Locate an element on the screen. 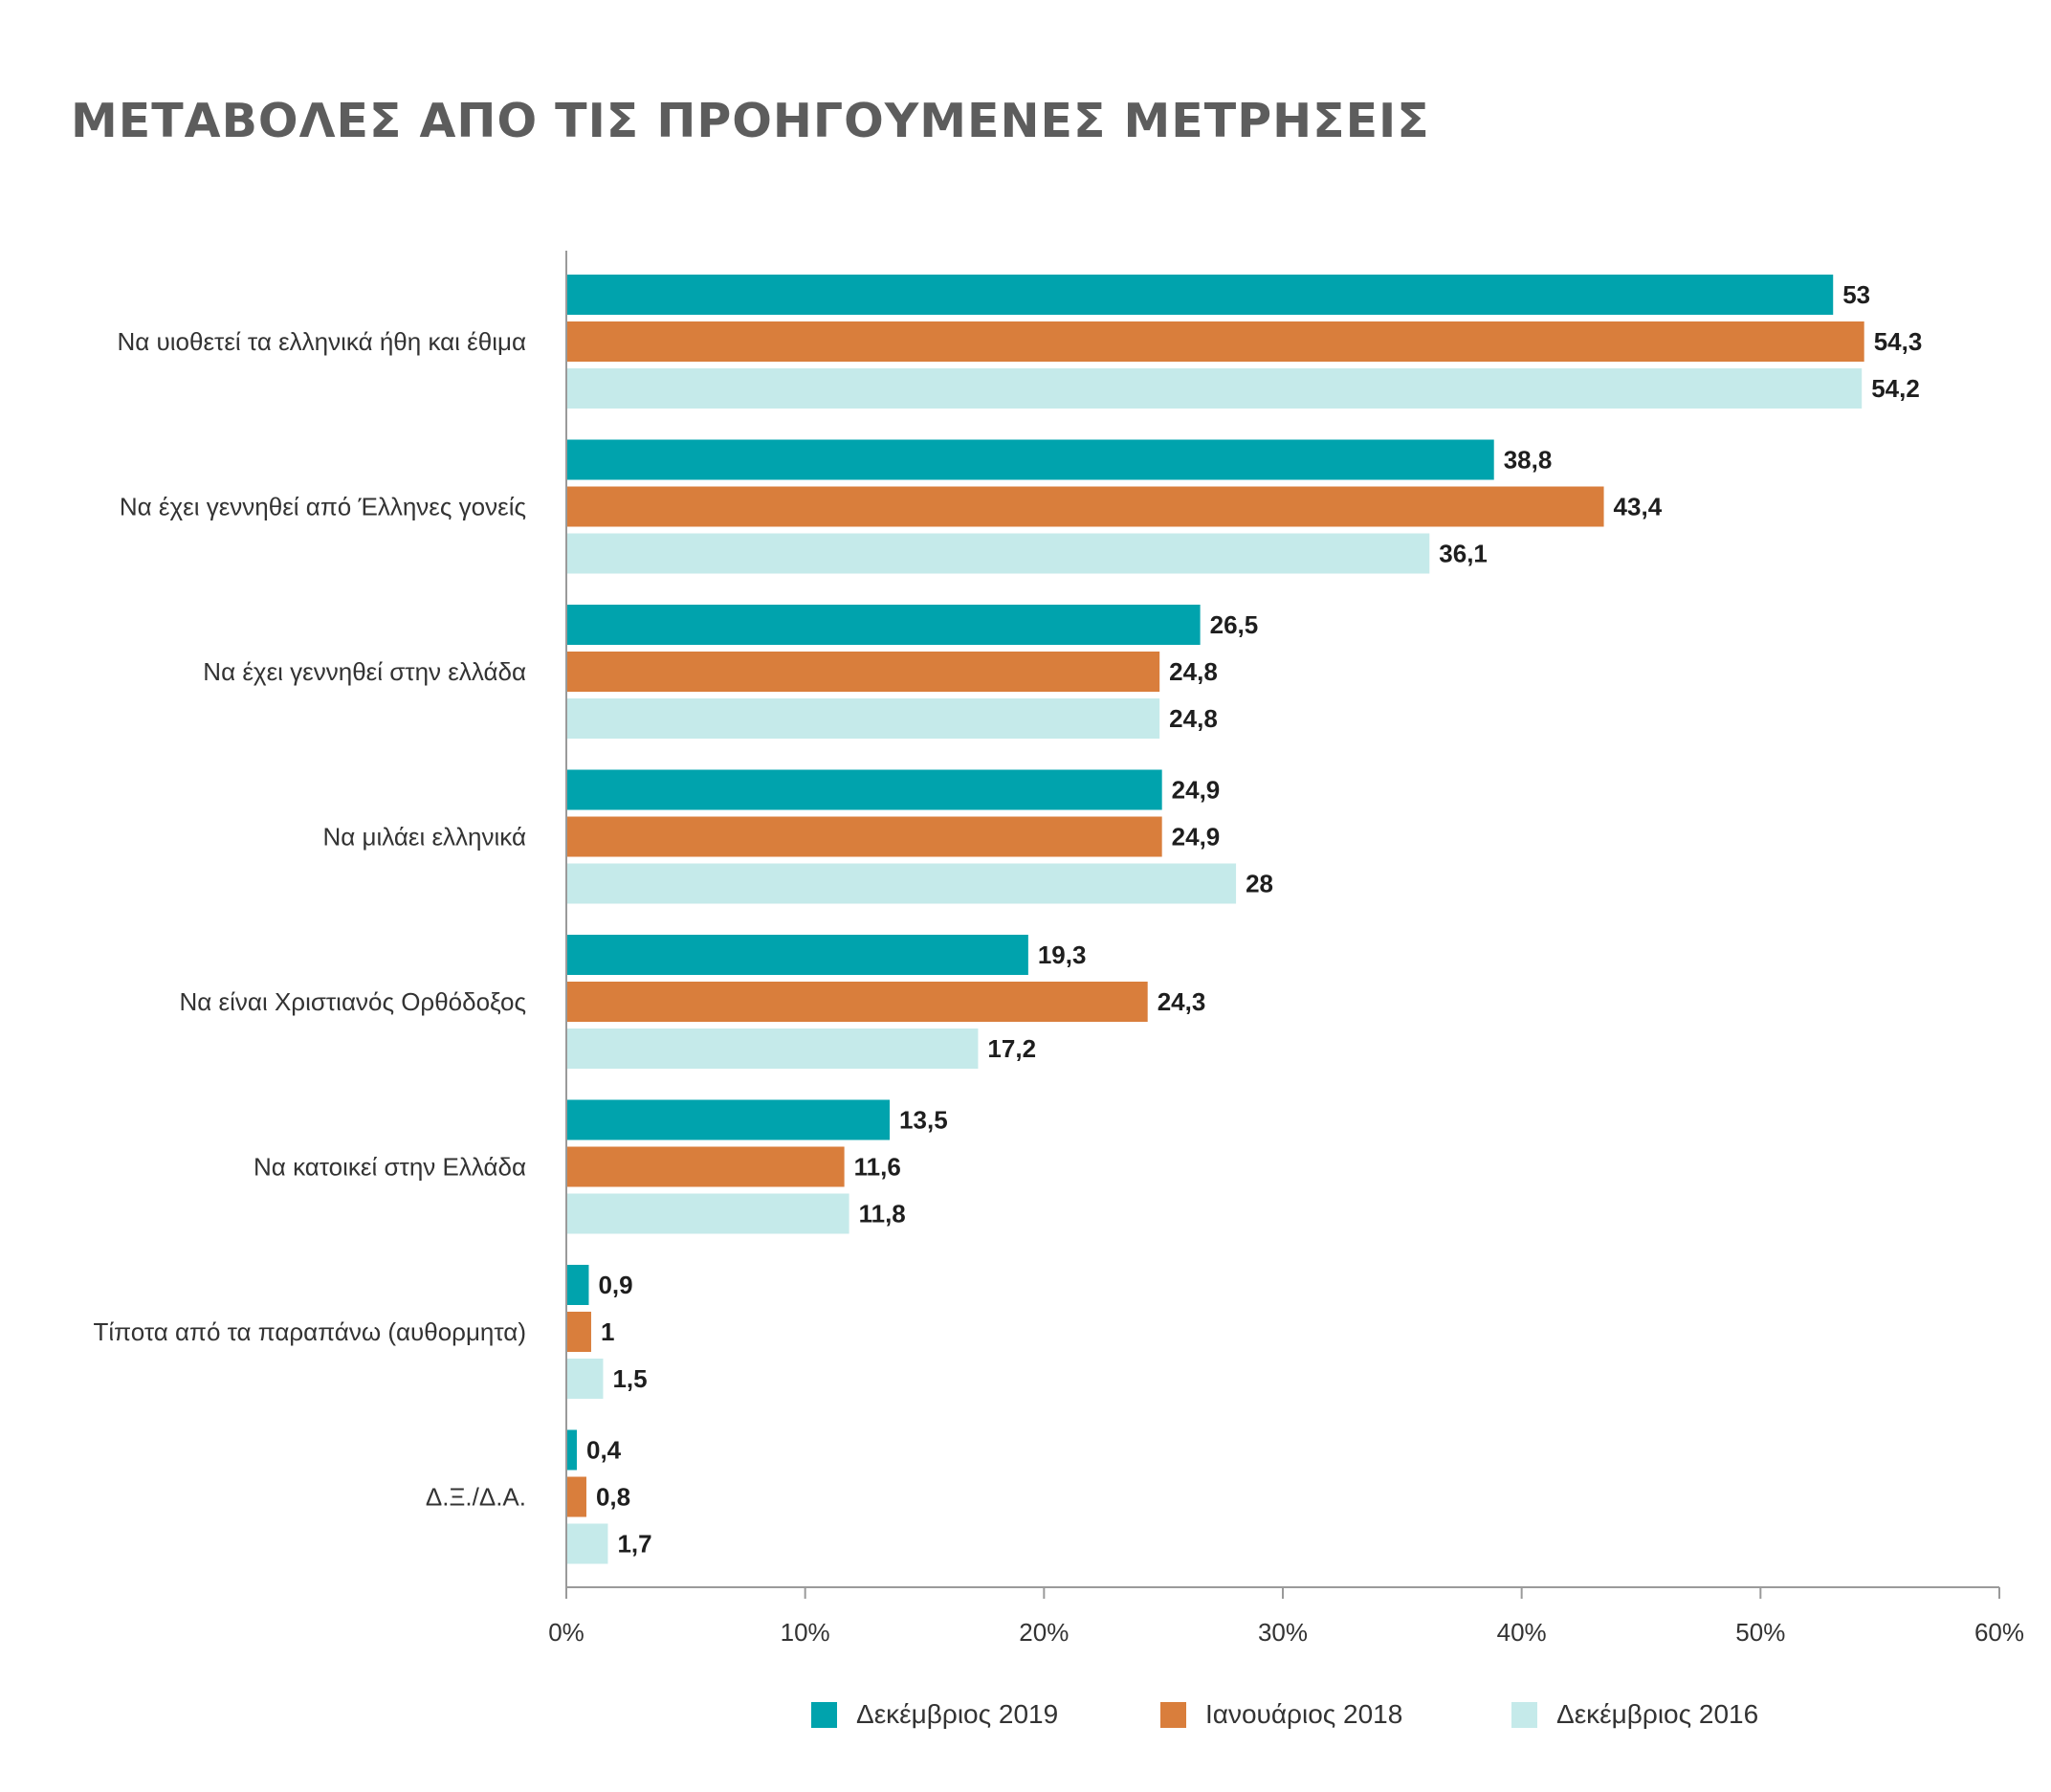 The image size is (2051, 1792). data-label: 1 is located at coordinates (607, 1331).